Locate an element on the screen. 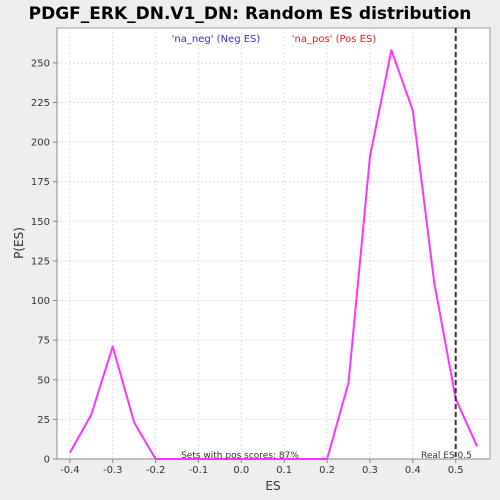  y-tick-label: 150 is located at coordinates (40, 222).